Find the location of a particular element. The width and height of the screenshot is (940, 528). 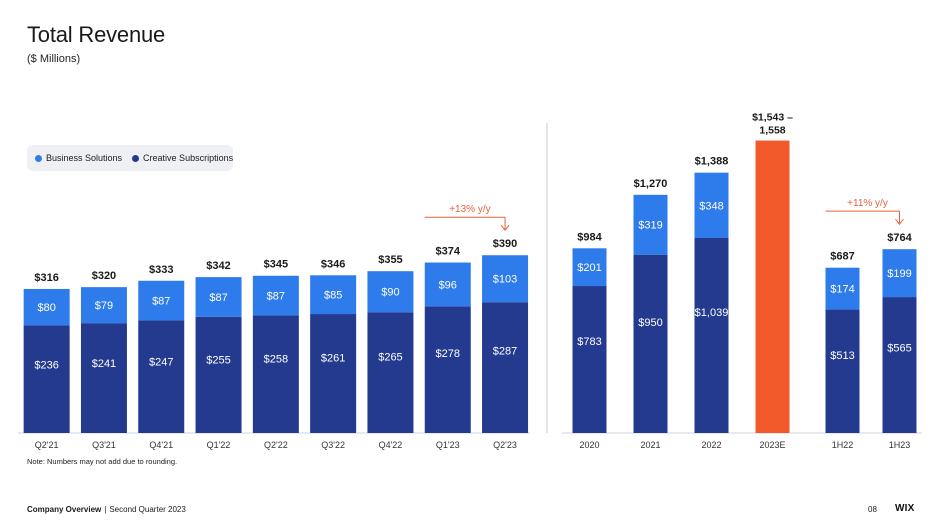

value-label-creative-1h23: $565 is located at coordinates (899, 348).